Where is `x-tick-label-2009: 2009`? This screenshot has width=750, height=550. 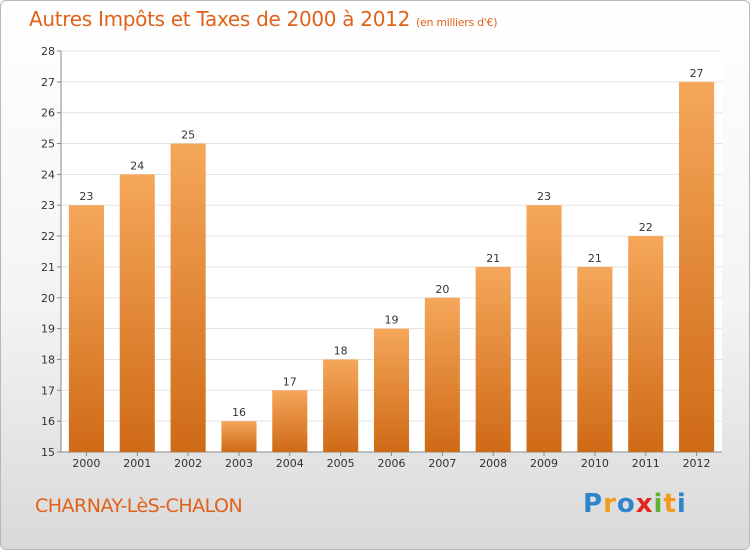 x-tick-label-2009: 2009 is located at coordinates (544, 463).